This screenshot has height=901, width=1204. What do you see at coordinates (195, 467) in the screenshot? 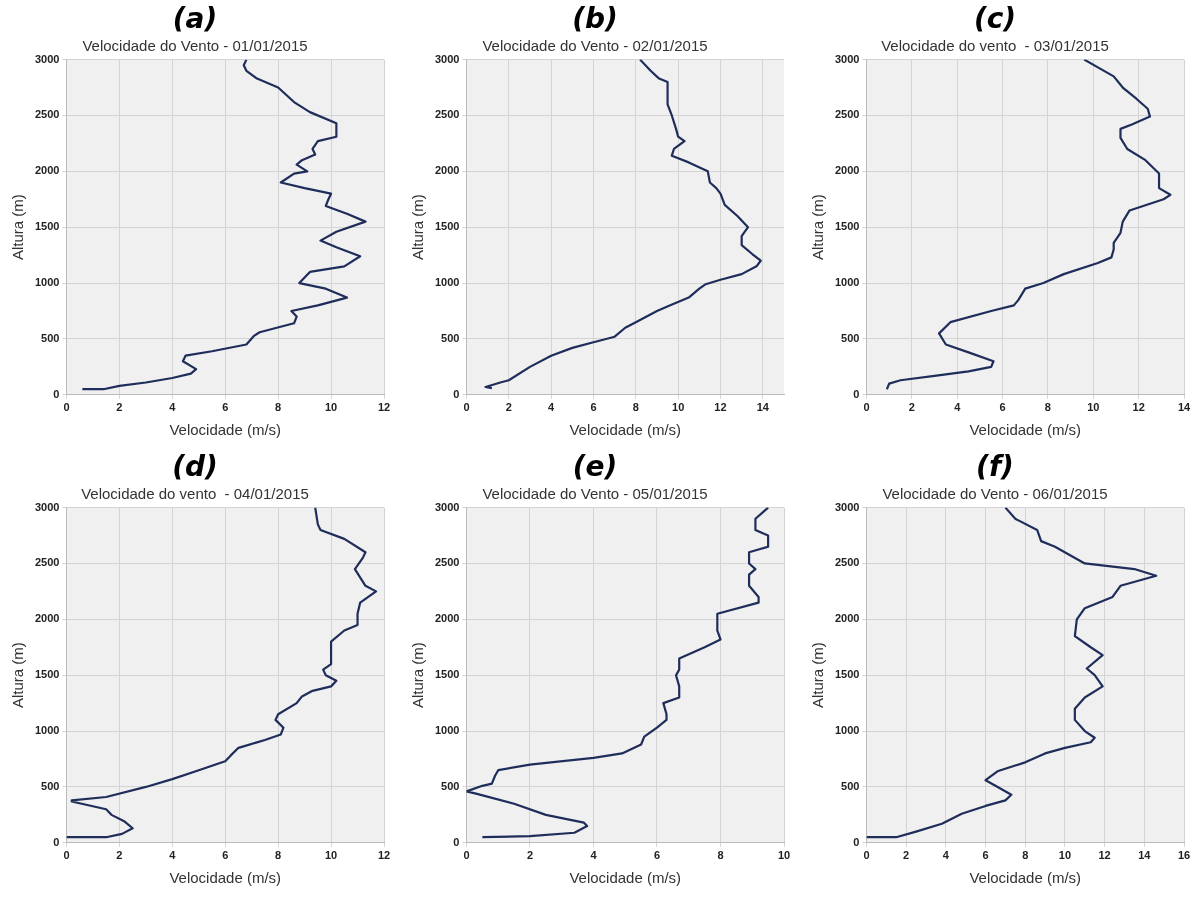
I see `chart-title: (d)` at bounding box center [195, 467].